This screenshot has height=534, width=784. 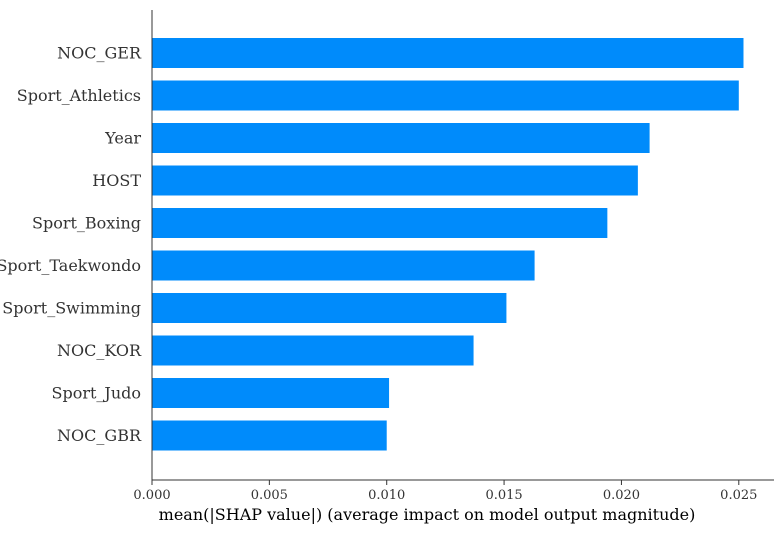 What do you see at coordinates (269, 435) in the screenshot?
I see `bar-noc-gbr` at bounding box center [269, 435].